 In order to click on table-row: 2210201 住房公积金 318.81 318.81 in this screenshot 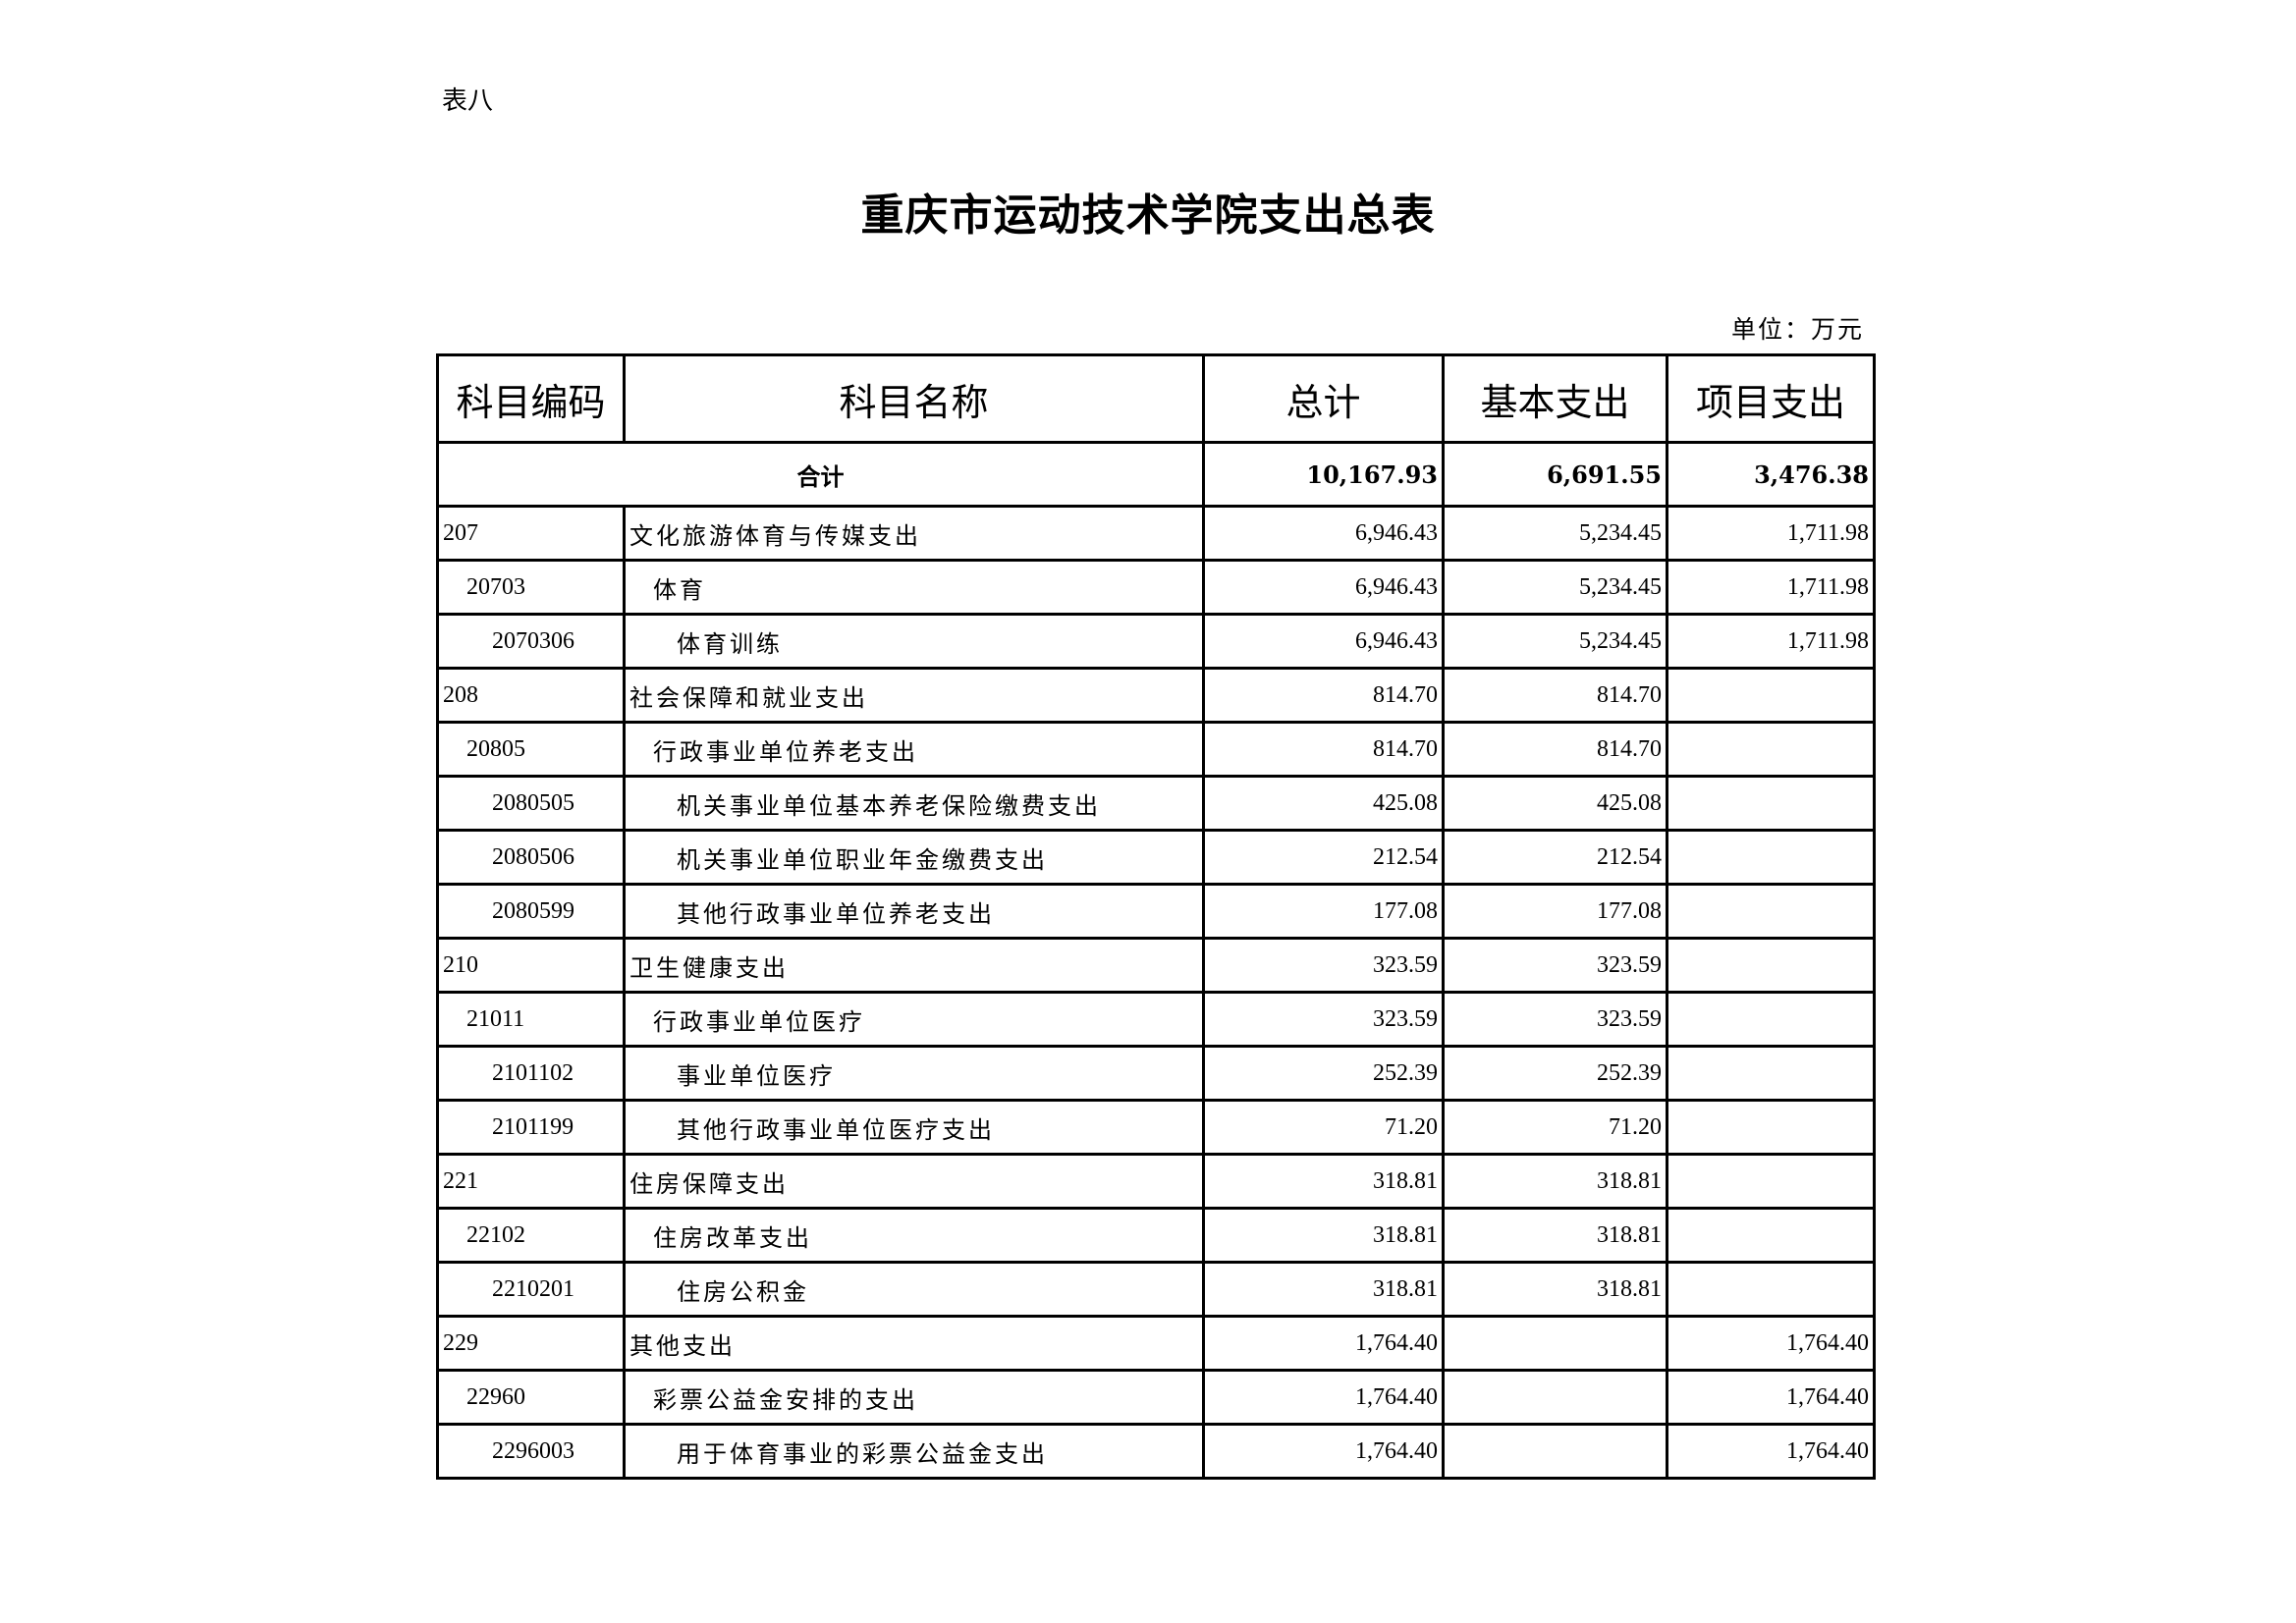, I will do `click(1156, 1290)`.